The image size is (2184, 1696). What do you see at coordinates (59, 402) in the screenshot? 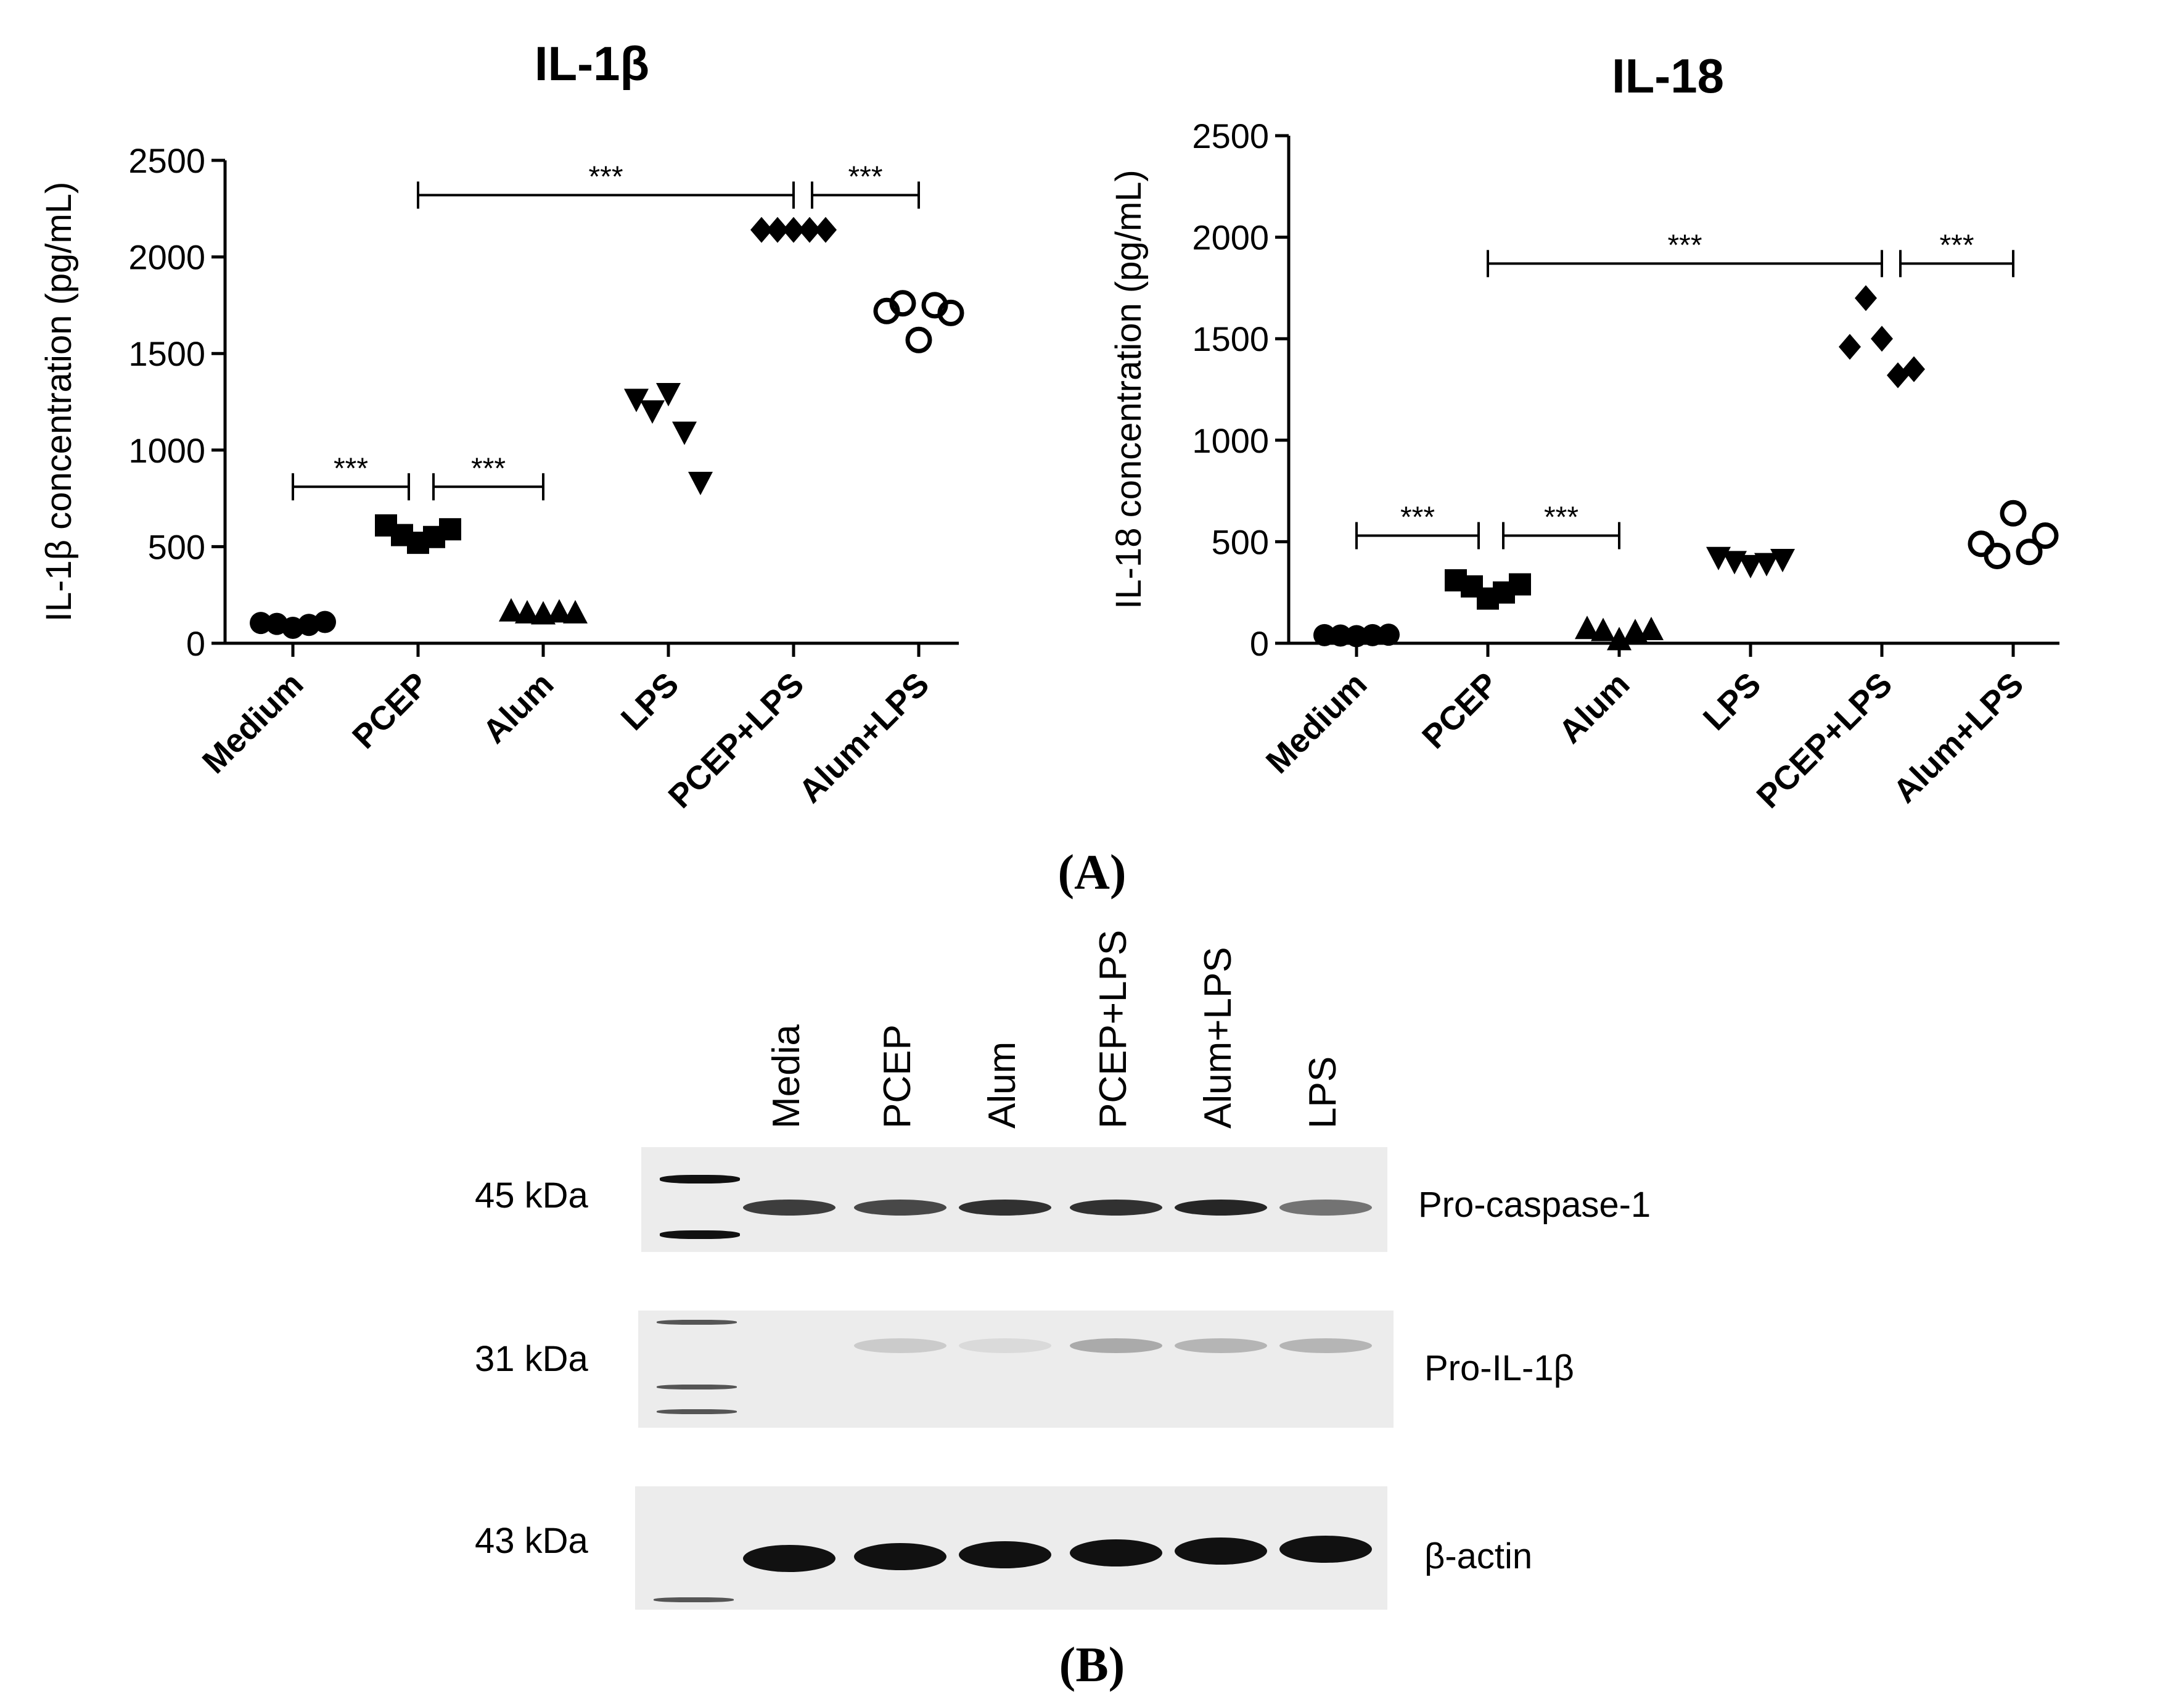
I see `y-axis-label: IL-1β concentration (pg/mL)` at bounding box center [59, 402].